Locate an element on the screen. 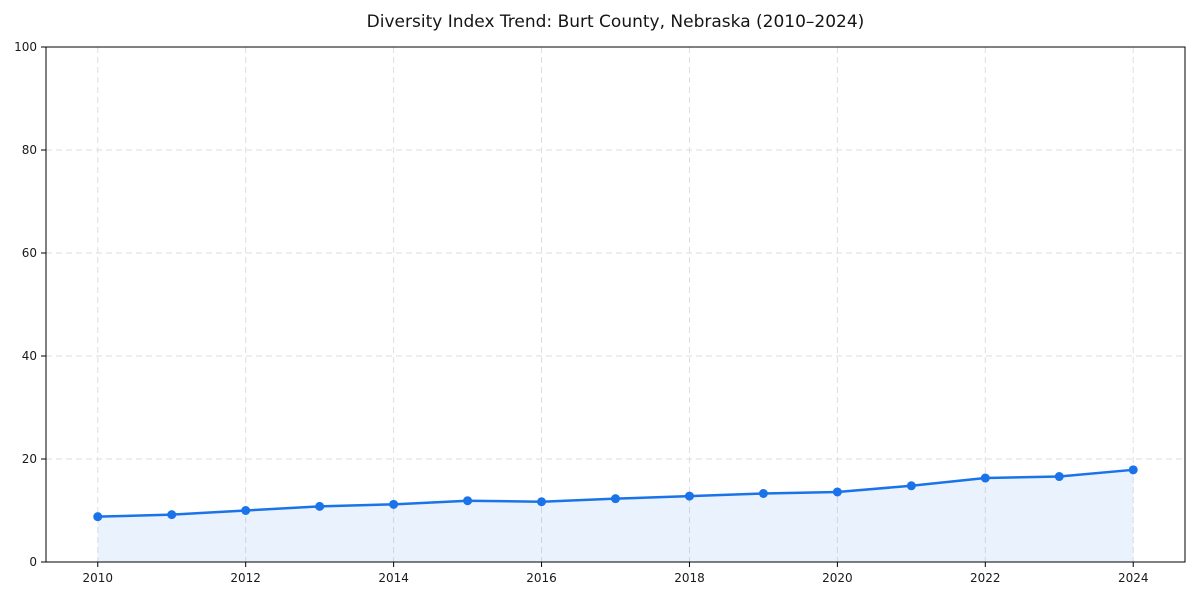  data-point-2015 is located at coordinates (468, 501).